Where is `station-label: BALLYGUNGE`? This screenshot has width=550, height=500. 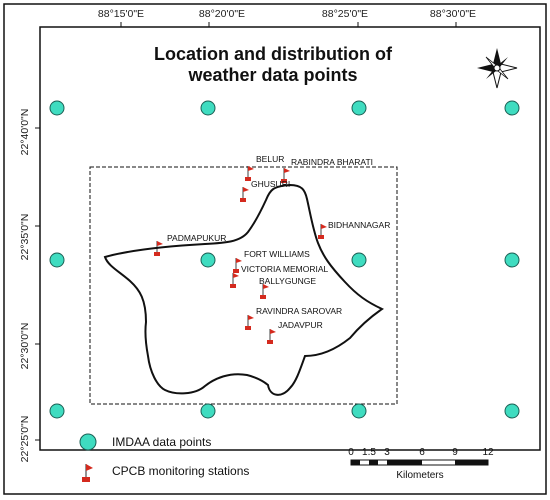
station-label: BALLYGUNGE is located at coordinates (287, 281).